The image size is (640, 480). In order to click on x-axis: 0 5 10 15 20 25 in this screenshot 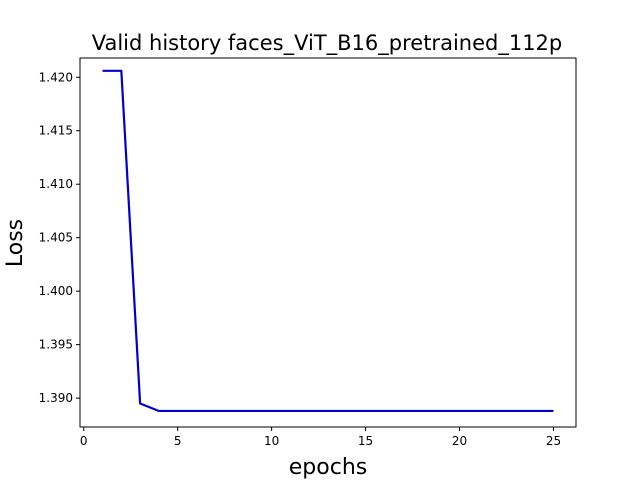, I will do `click(320, 437)`.